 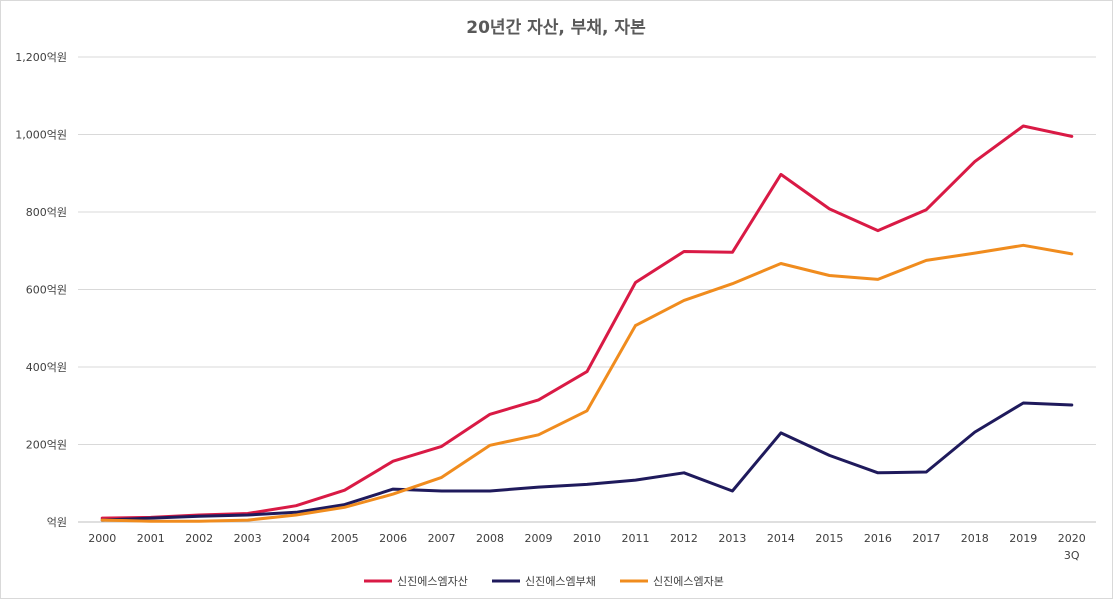 What do you see at coordinates (199, 538) in the screenshot?
I see `x-tick-label: 2002` at bounding box center [199, 538].